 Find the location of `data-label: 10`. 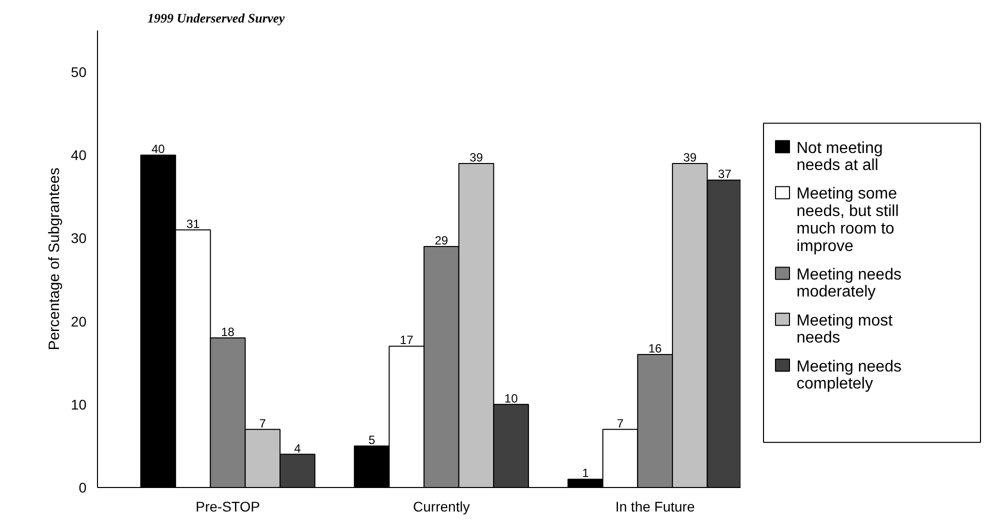

data-label: 10 is located at coordinates (511, 398).